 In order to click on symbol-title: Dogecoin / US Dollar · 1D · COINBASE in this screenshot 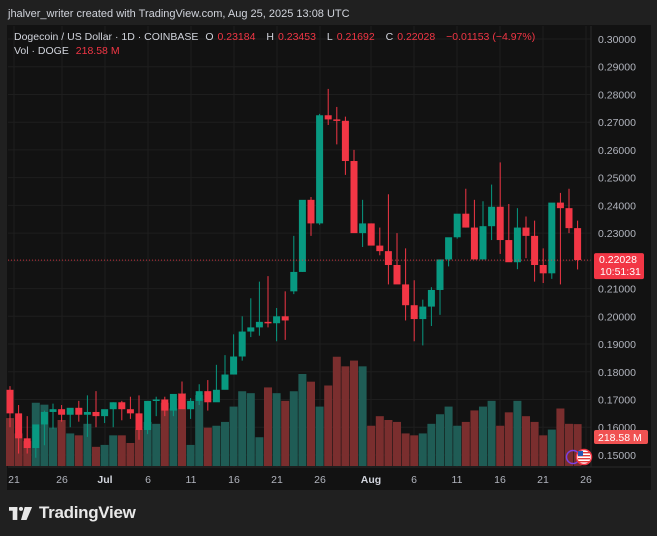, I will do `click(106, 37)`.